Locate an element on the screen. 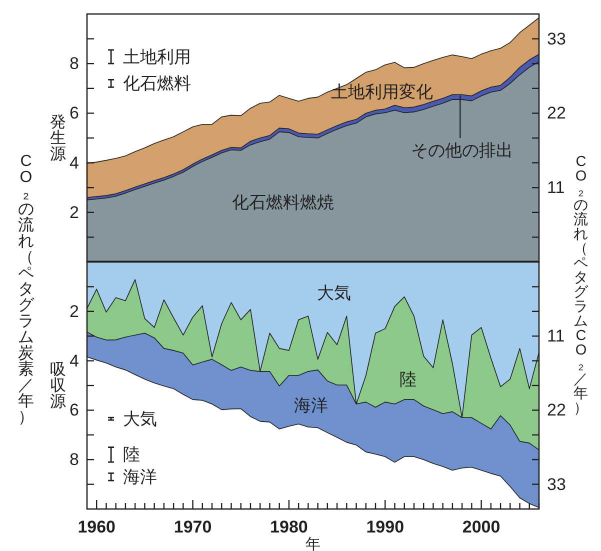 The width and height of the screenshot is (601, 551). x-tick-label: 1980 is located at coordinates (289, 527).